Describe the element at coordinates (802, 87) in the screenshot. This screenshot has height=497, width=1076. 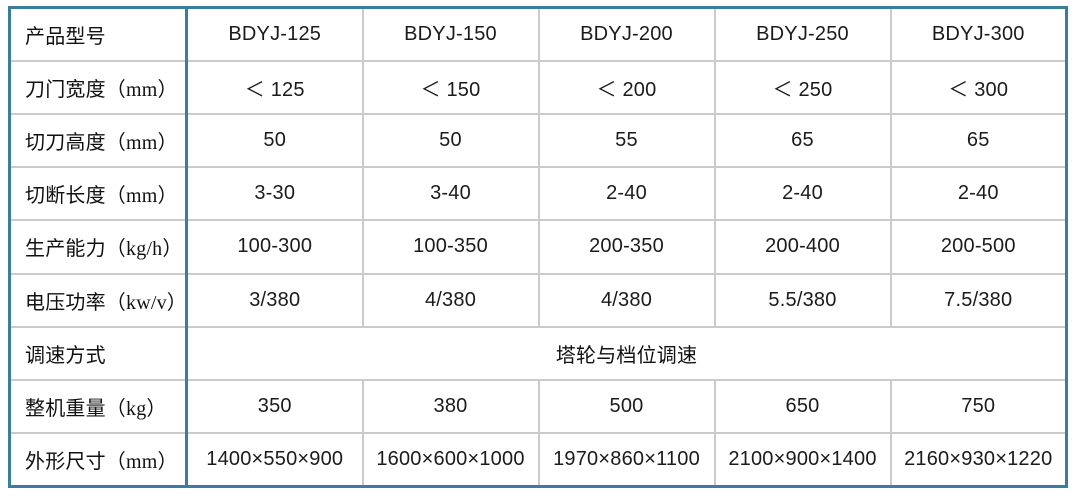
I see `table-cell: ＜ 250` at that location.